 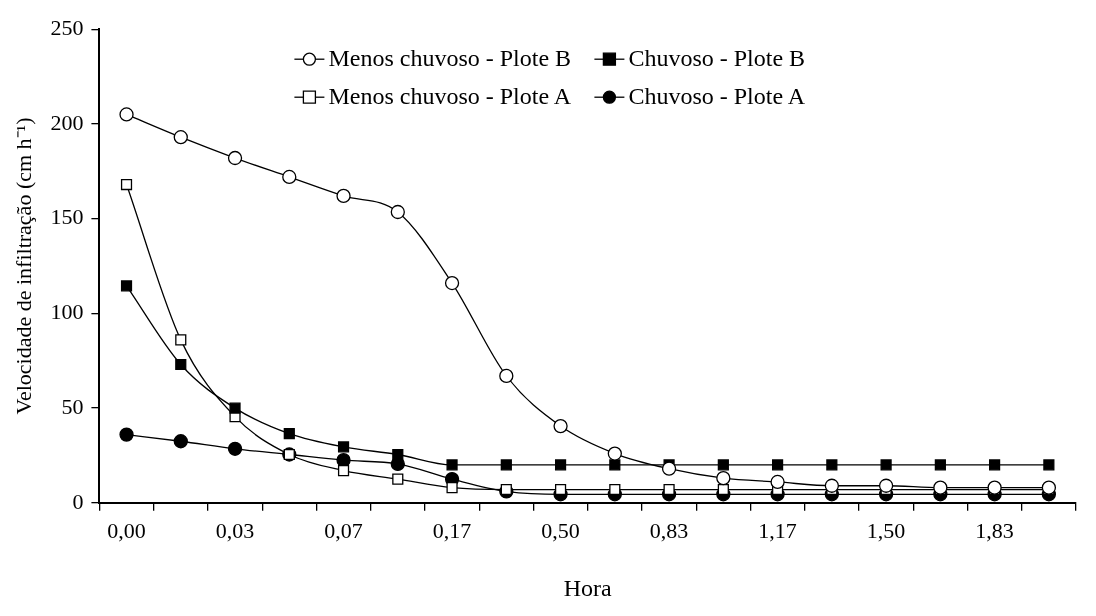 What do you see at coordinates (452, 530) in the screenshot?
I see `x-tick-label: 0,17` at bounding box center [452, 530].